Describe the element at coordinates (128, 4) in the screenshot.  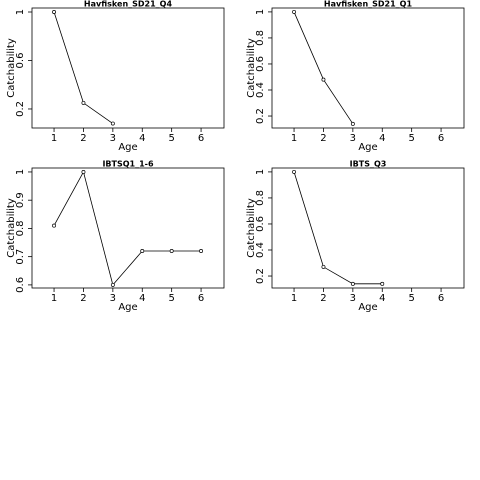
I see `panel-title: Havfisken_SD21_Q4` at that location.